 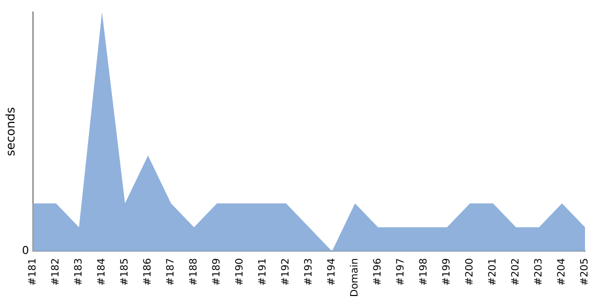 I want to click on x-tick-label: #203, so click(x=539, y=272).